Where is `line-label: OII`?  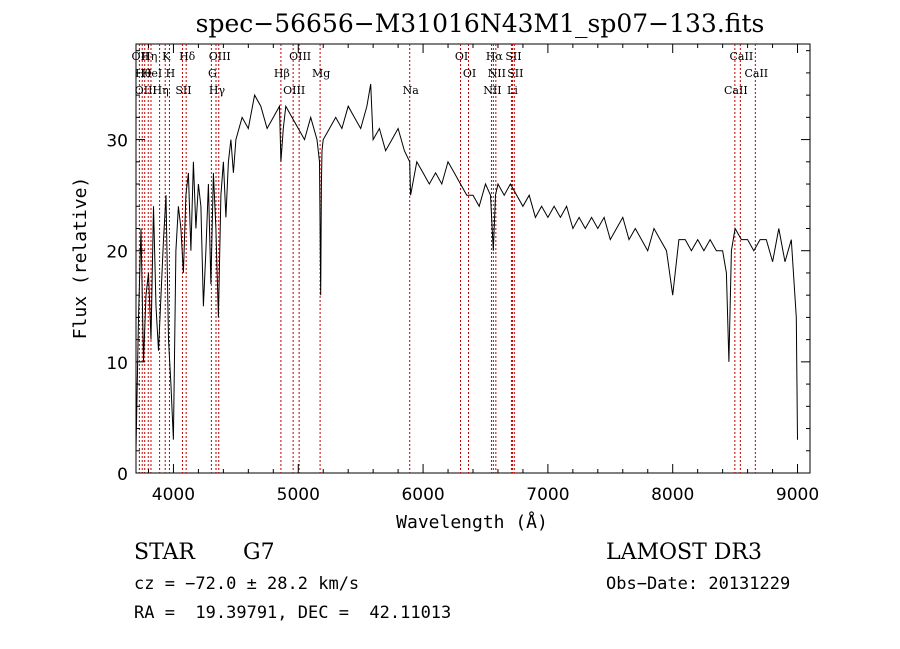 line-label: OII is located at coordinates (141, 56).